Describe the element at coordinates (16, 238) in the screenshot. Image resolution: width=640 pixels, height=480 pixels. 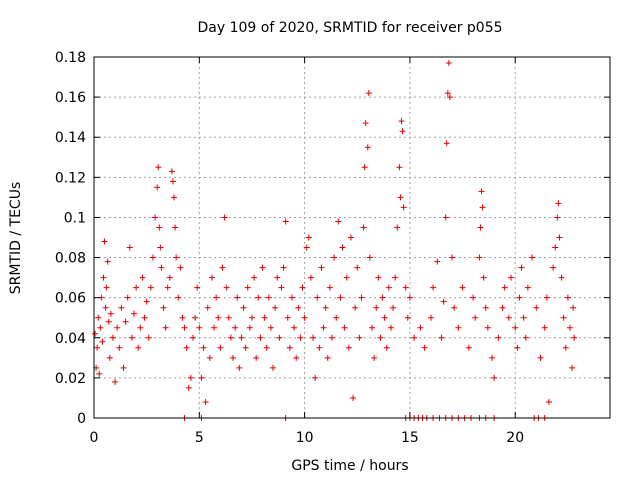
I see `y-axis-label: SRMTID / TECUs` at that location.